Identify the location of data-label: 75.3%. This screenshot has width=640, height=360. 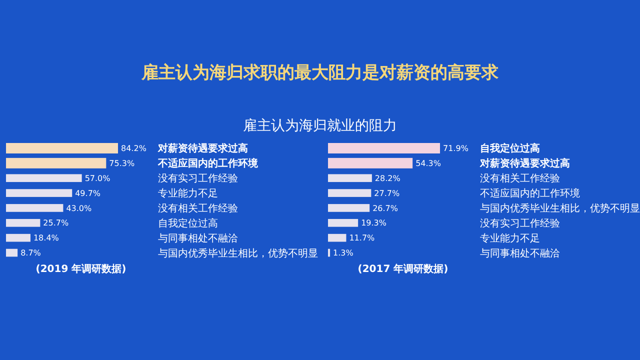
(122, 163).